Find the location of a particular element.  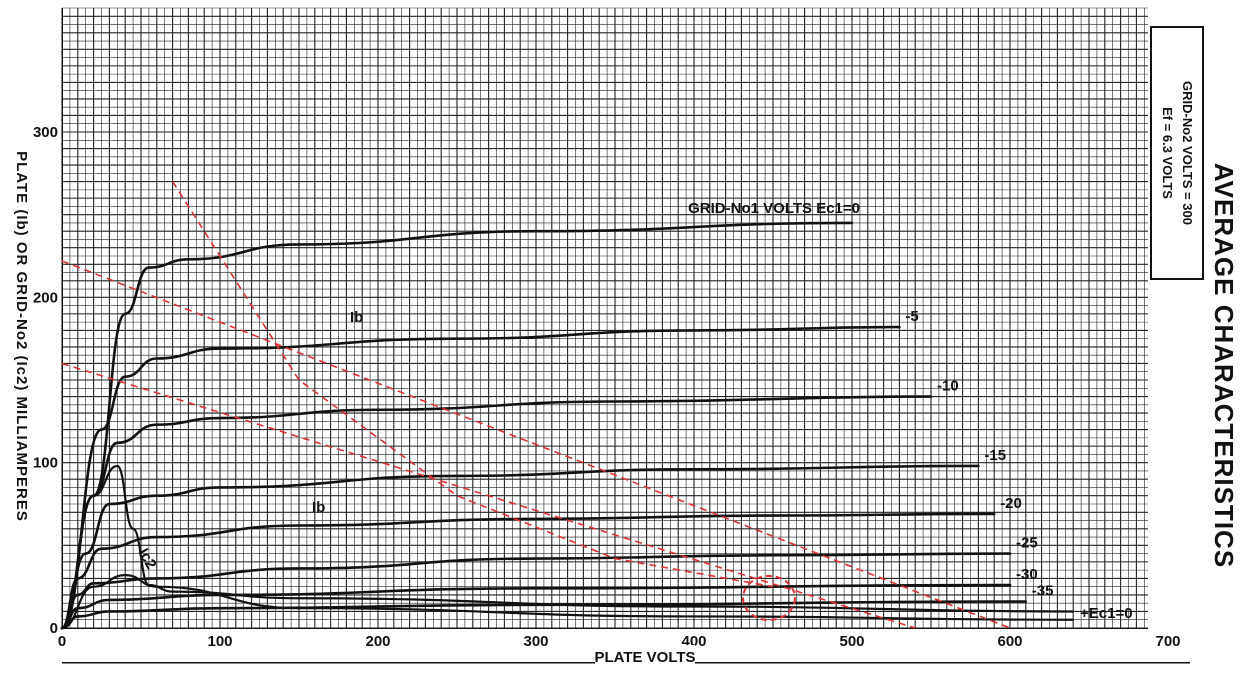

conditions-box: Ef = 6.3 VOLTS GRID-No2 VOLTS = 300 is located at coordinates (1177, 153).